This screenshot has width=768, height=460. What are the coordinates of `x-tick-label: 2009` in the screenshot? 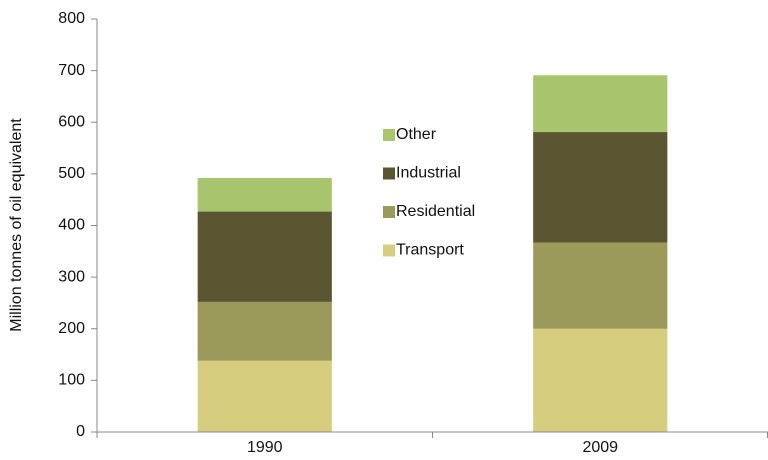 It's located at (600, 447).